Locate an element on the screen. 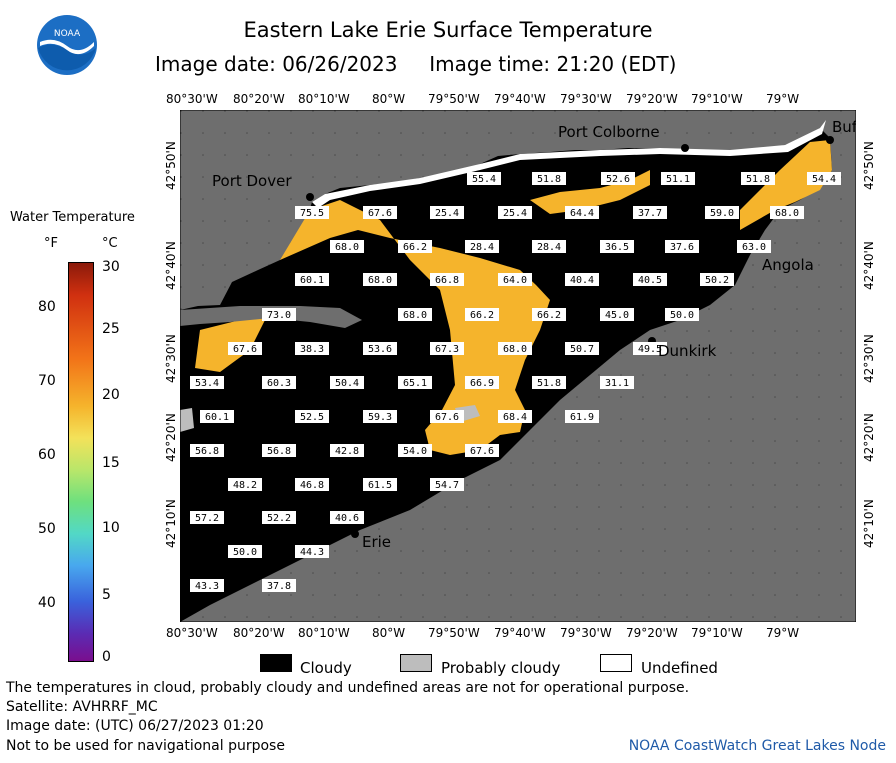  svg-text: 61.9 is located at coordinates (582, 417).